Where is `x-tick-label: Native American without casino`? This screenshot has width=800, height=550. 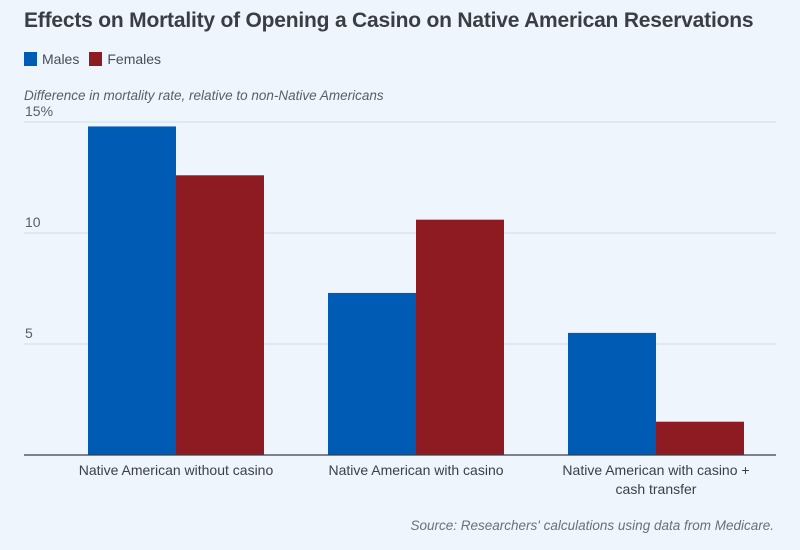 x-tick-label: Native American without casino is located at coordinates (176, 470).